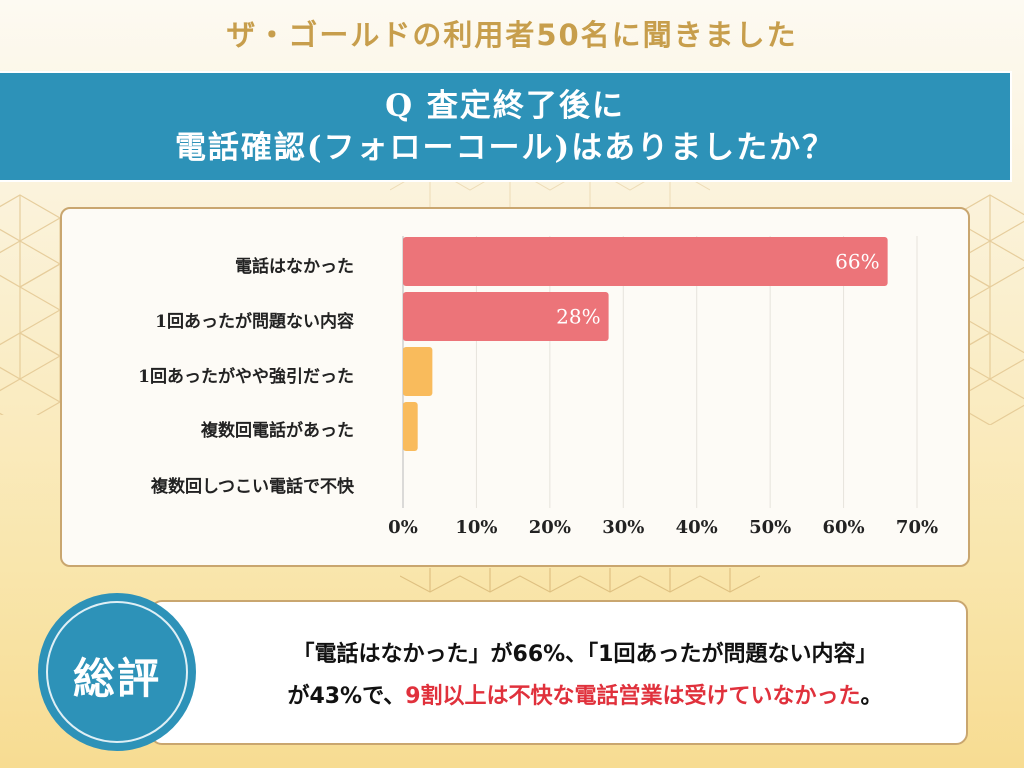 Image resolution: width=1024 pixels, height=768 pixels. I want to click on x-tick-label: 60%, so click(843, 527).